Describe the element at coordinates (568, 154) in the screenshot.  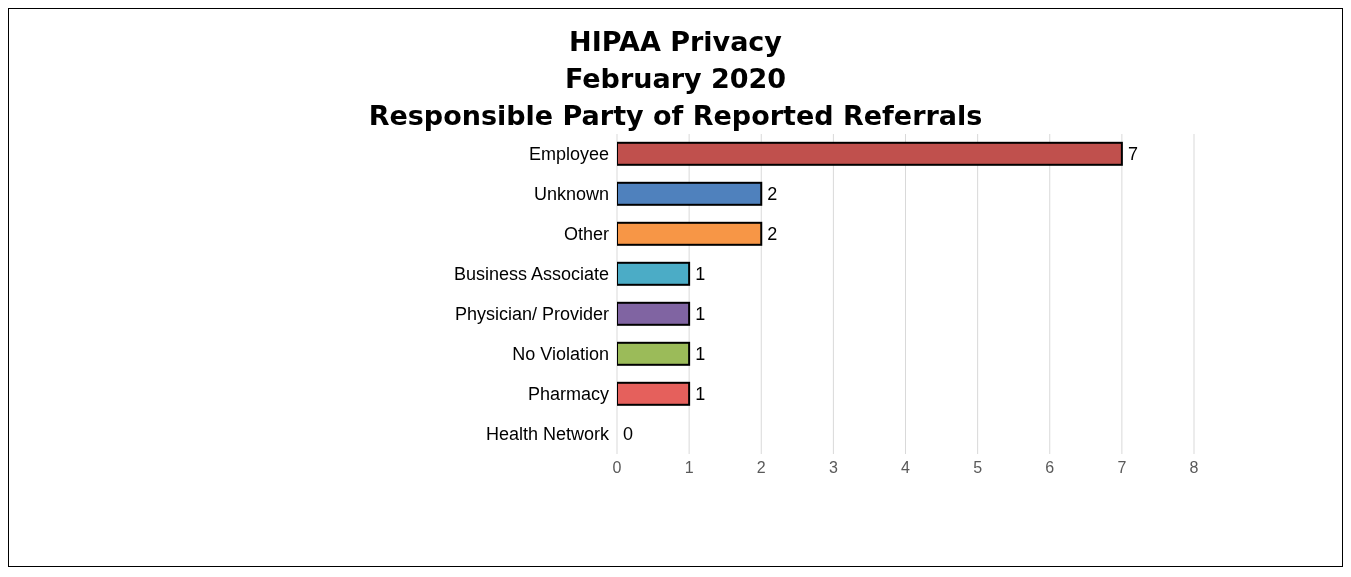
I see `y-tick-label: Employee` at that location.